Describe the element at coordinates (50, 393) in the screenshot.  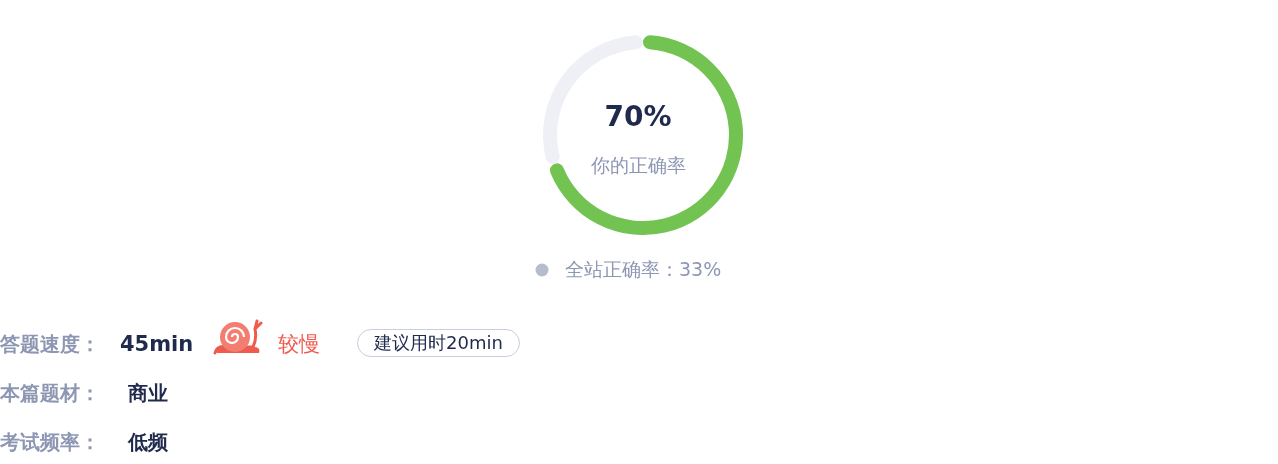
I see `text: 本篇题材：` at that location.